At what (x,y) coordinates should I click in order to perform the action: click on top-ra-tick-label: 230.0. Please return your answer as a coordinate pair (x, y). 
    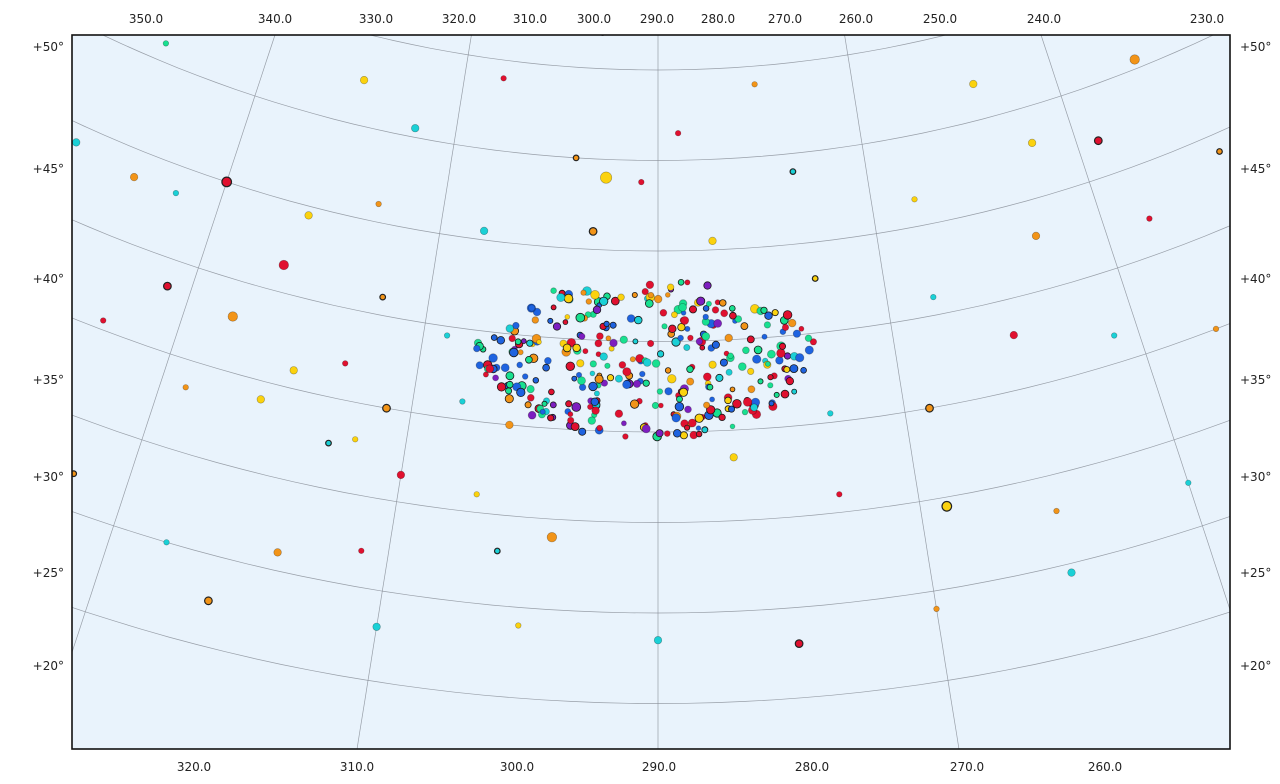
    Looking at the image, I should click on (1207, 19).